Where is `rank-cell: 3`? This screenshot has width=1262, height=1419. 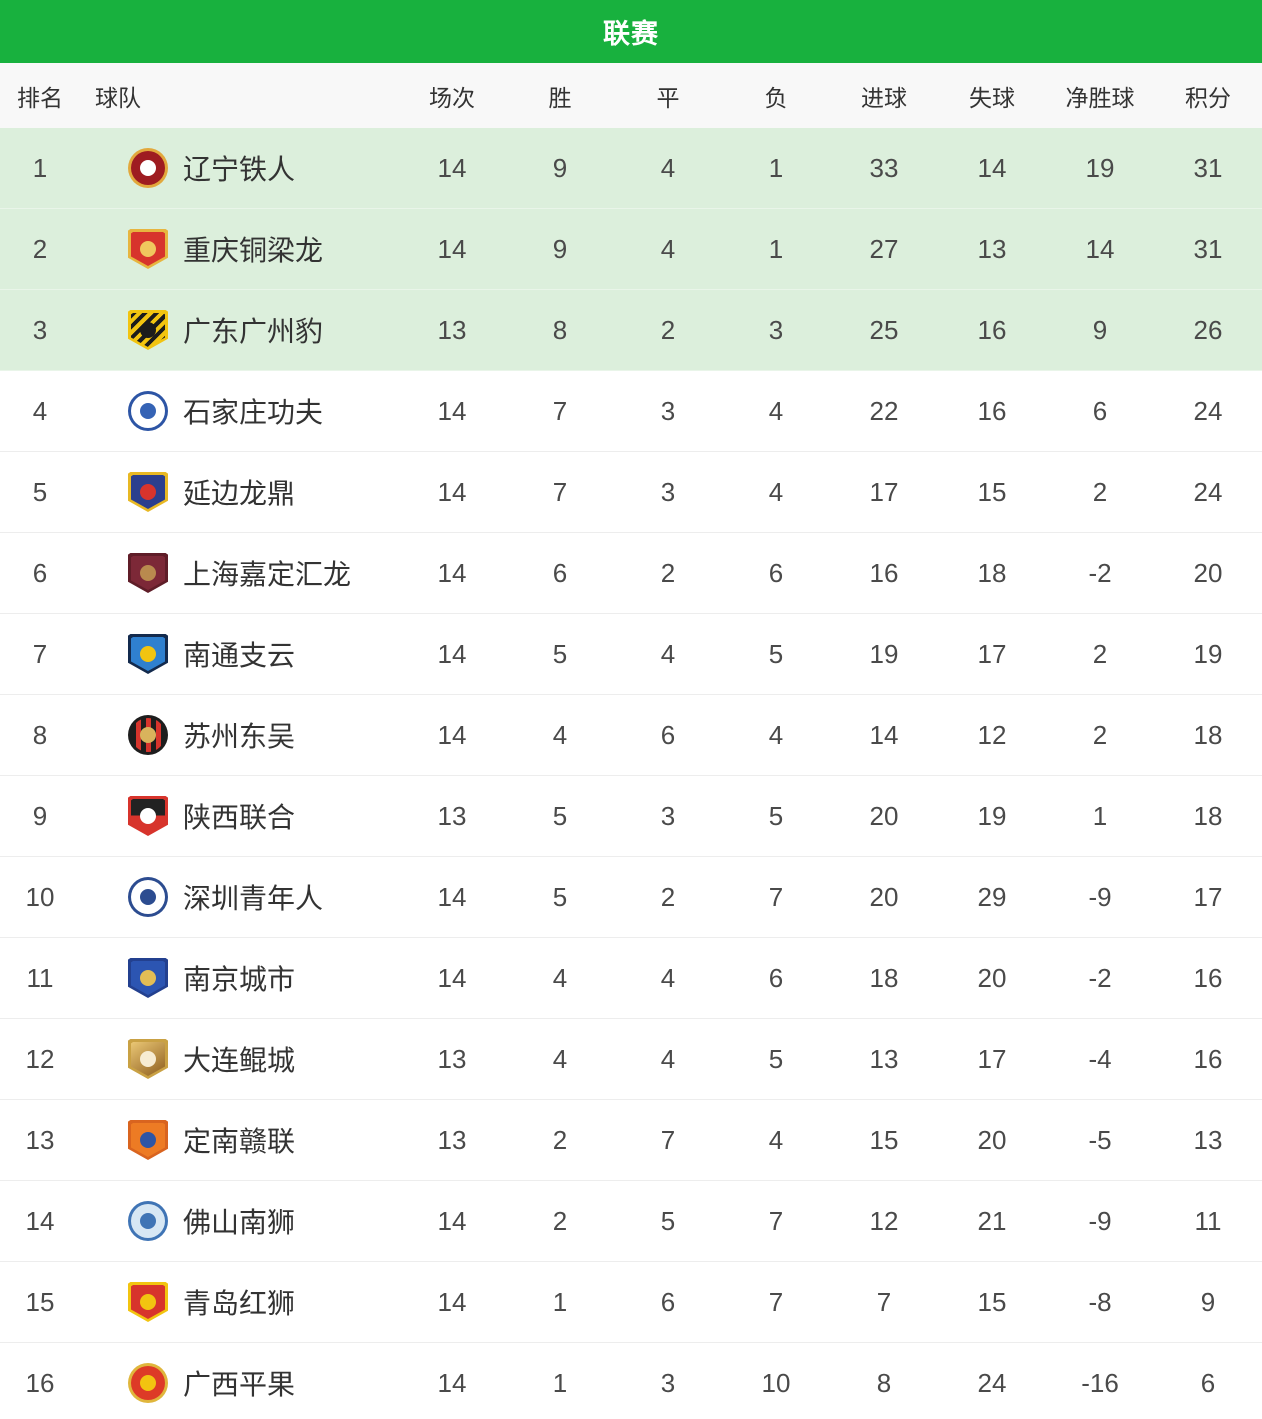 rank-cell: 3 is located at coordinates (40, 329).